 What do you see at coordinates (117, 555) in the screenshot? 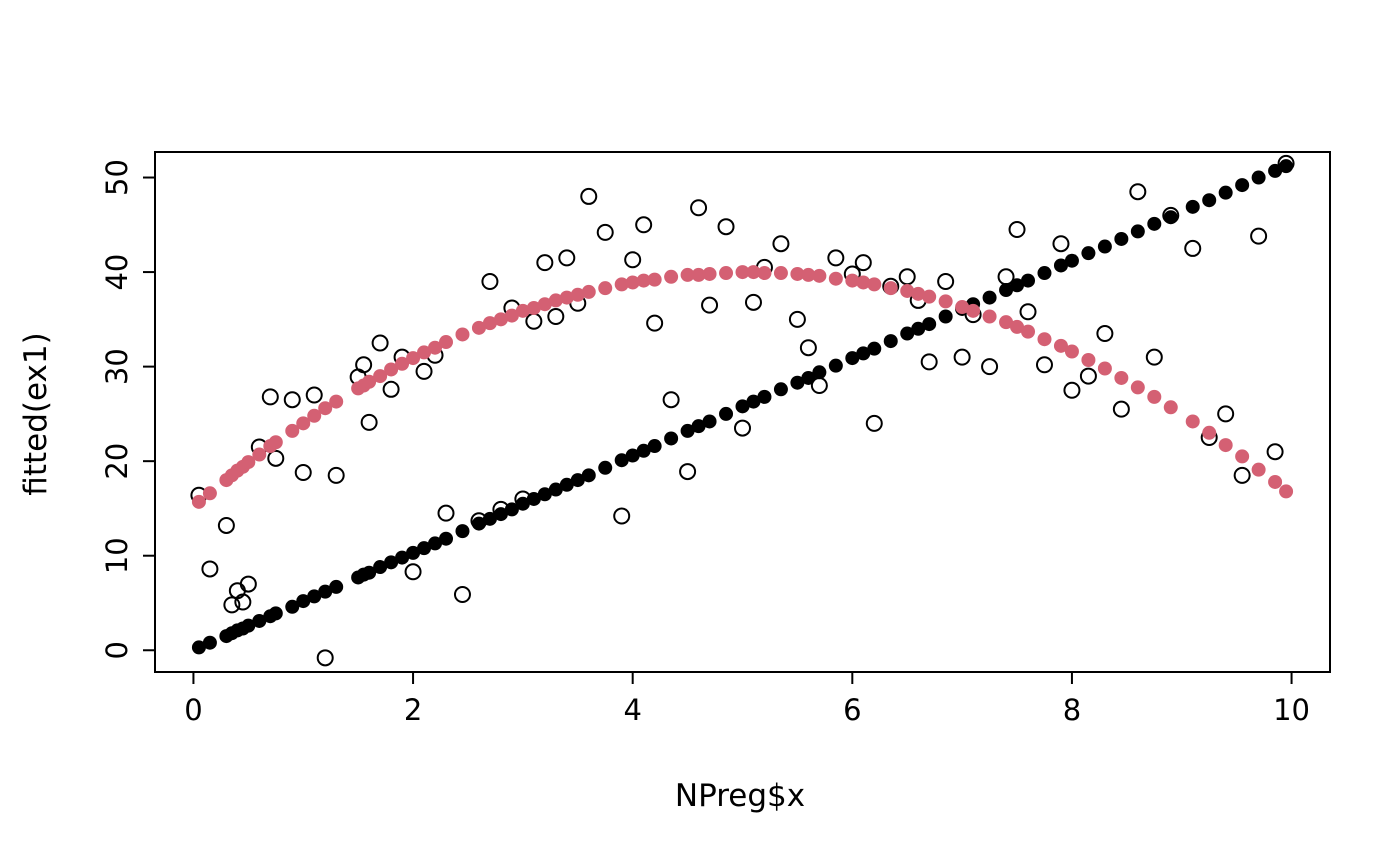
I see `y-tick-label: 10` at bounding box center [117, 555].